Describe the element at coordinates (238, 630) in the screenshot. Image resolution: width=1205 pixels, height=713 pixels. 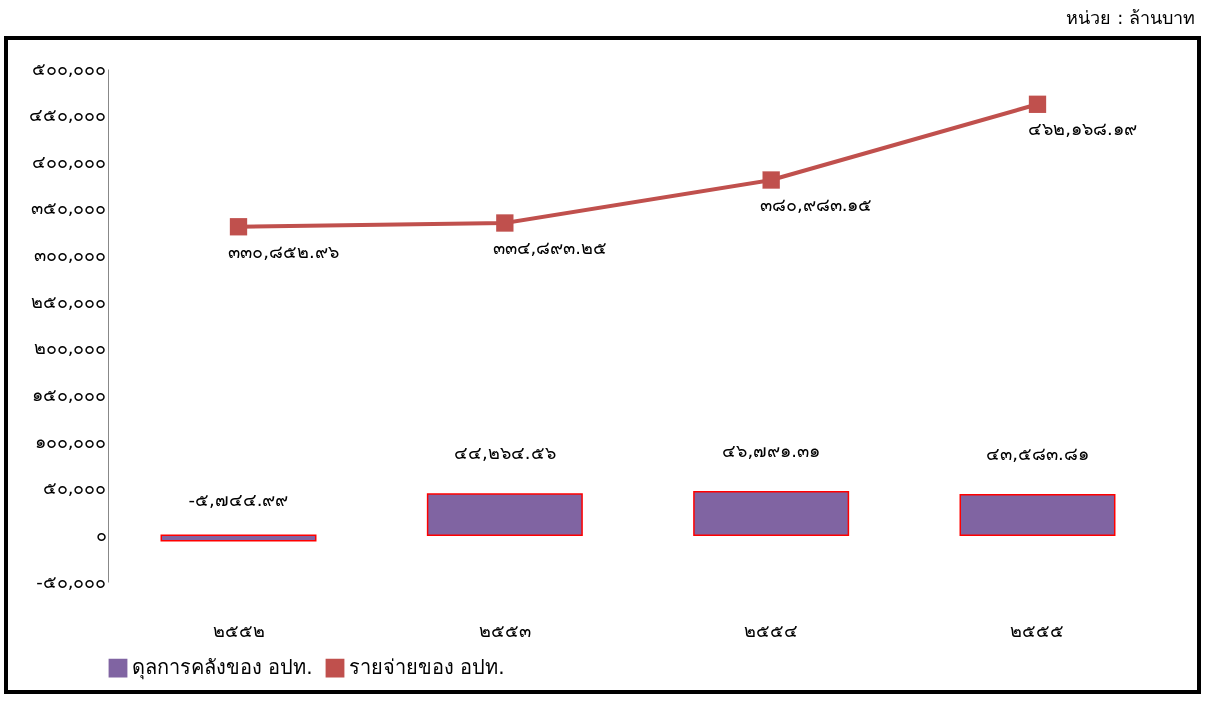
I see `x-tick-label: ๒๕๕๒` at that location.